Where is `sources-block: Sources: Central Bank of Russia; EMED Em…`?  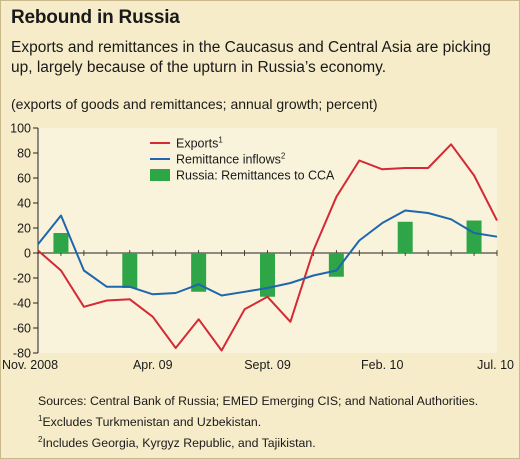 sources-block: Sources: Central Bank of Russia; EMED Em… is located at coordinates (273, 422).